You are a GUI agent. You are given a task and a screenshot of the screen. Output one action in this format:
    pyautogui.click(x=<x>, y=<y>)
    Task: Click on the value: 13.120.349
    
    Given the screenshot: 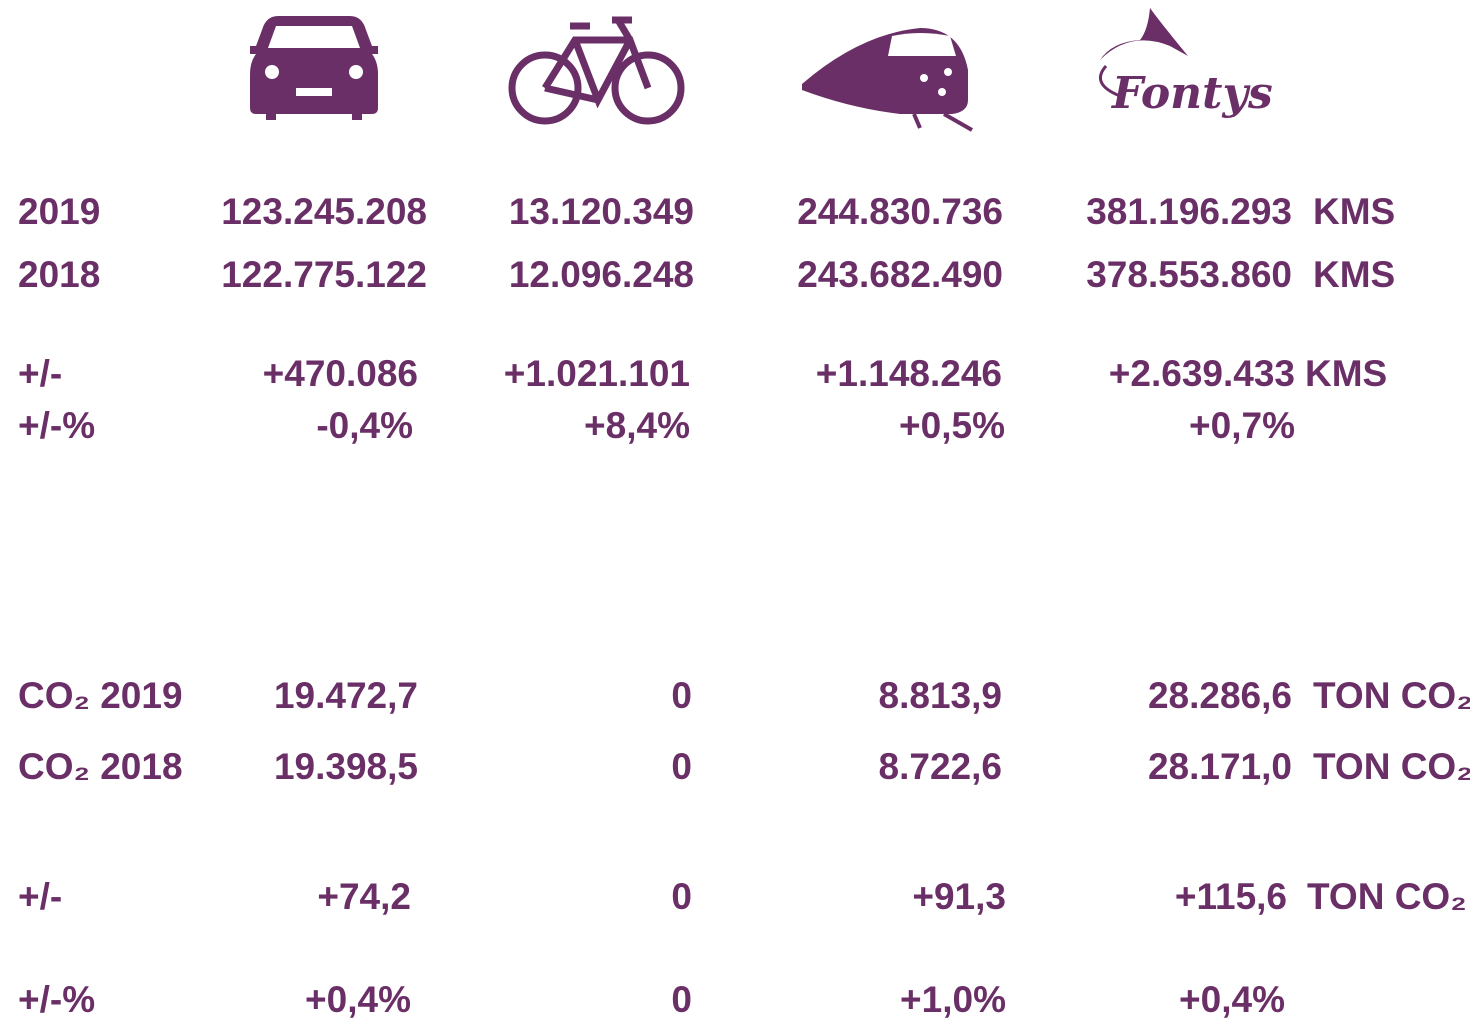 What is the action you would take?
    pyautogui.click(x=601, y=211)
    